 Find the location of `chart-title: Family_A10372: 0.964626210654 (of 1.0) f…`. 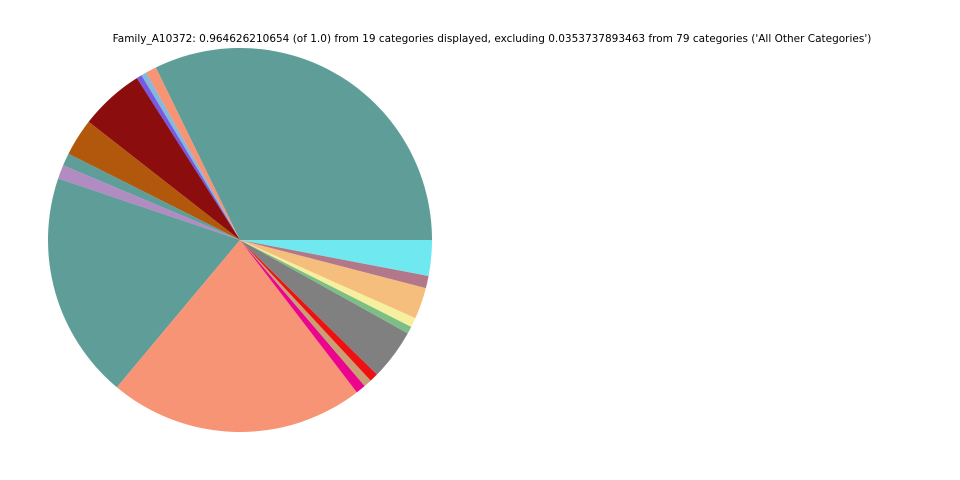

chart-title: Family_A10372: 0.964626210654 (of 1.0) f… is located at coordinates (492, 39).